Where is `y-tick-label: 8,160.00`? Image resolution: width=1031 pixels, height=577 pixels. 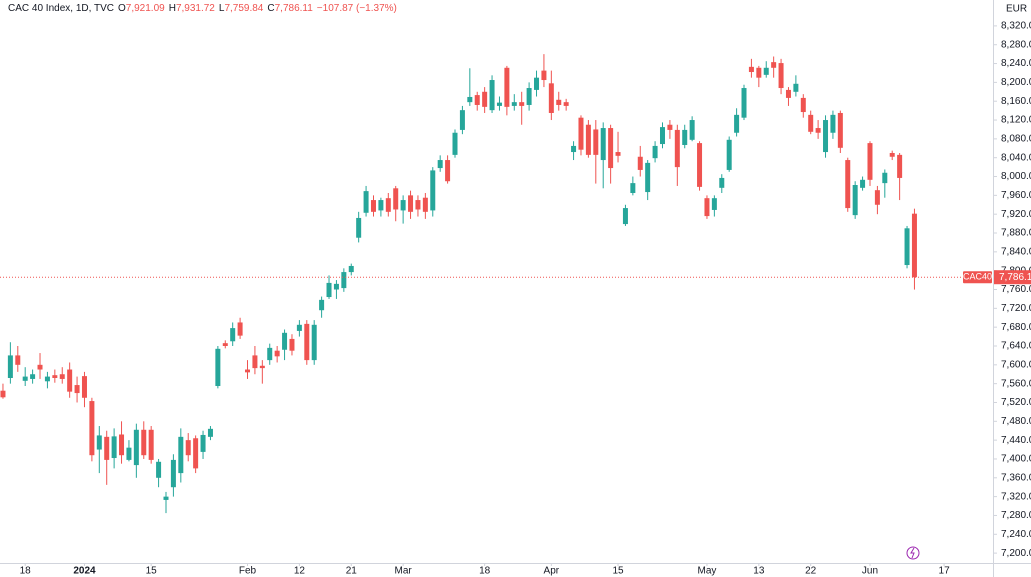
y-tick-label: 8,160.00 is located at coordinates (1016, 101).